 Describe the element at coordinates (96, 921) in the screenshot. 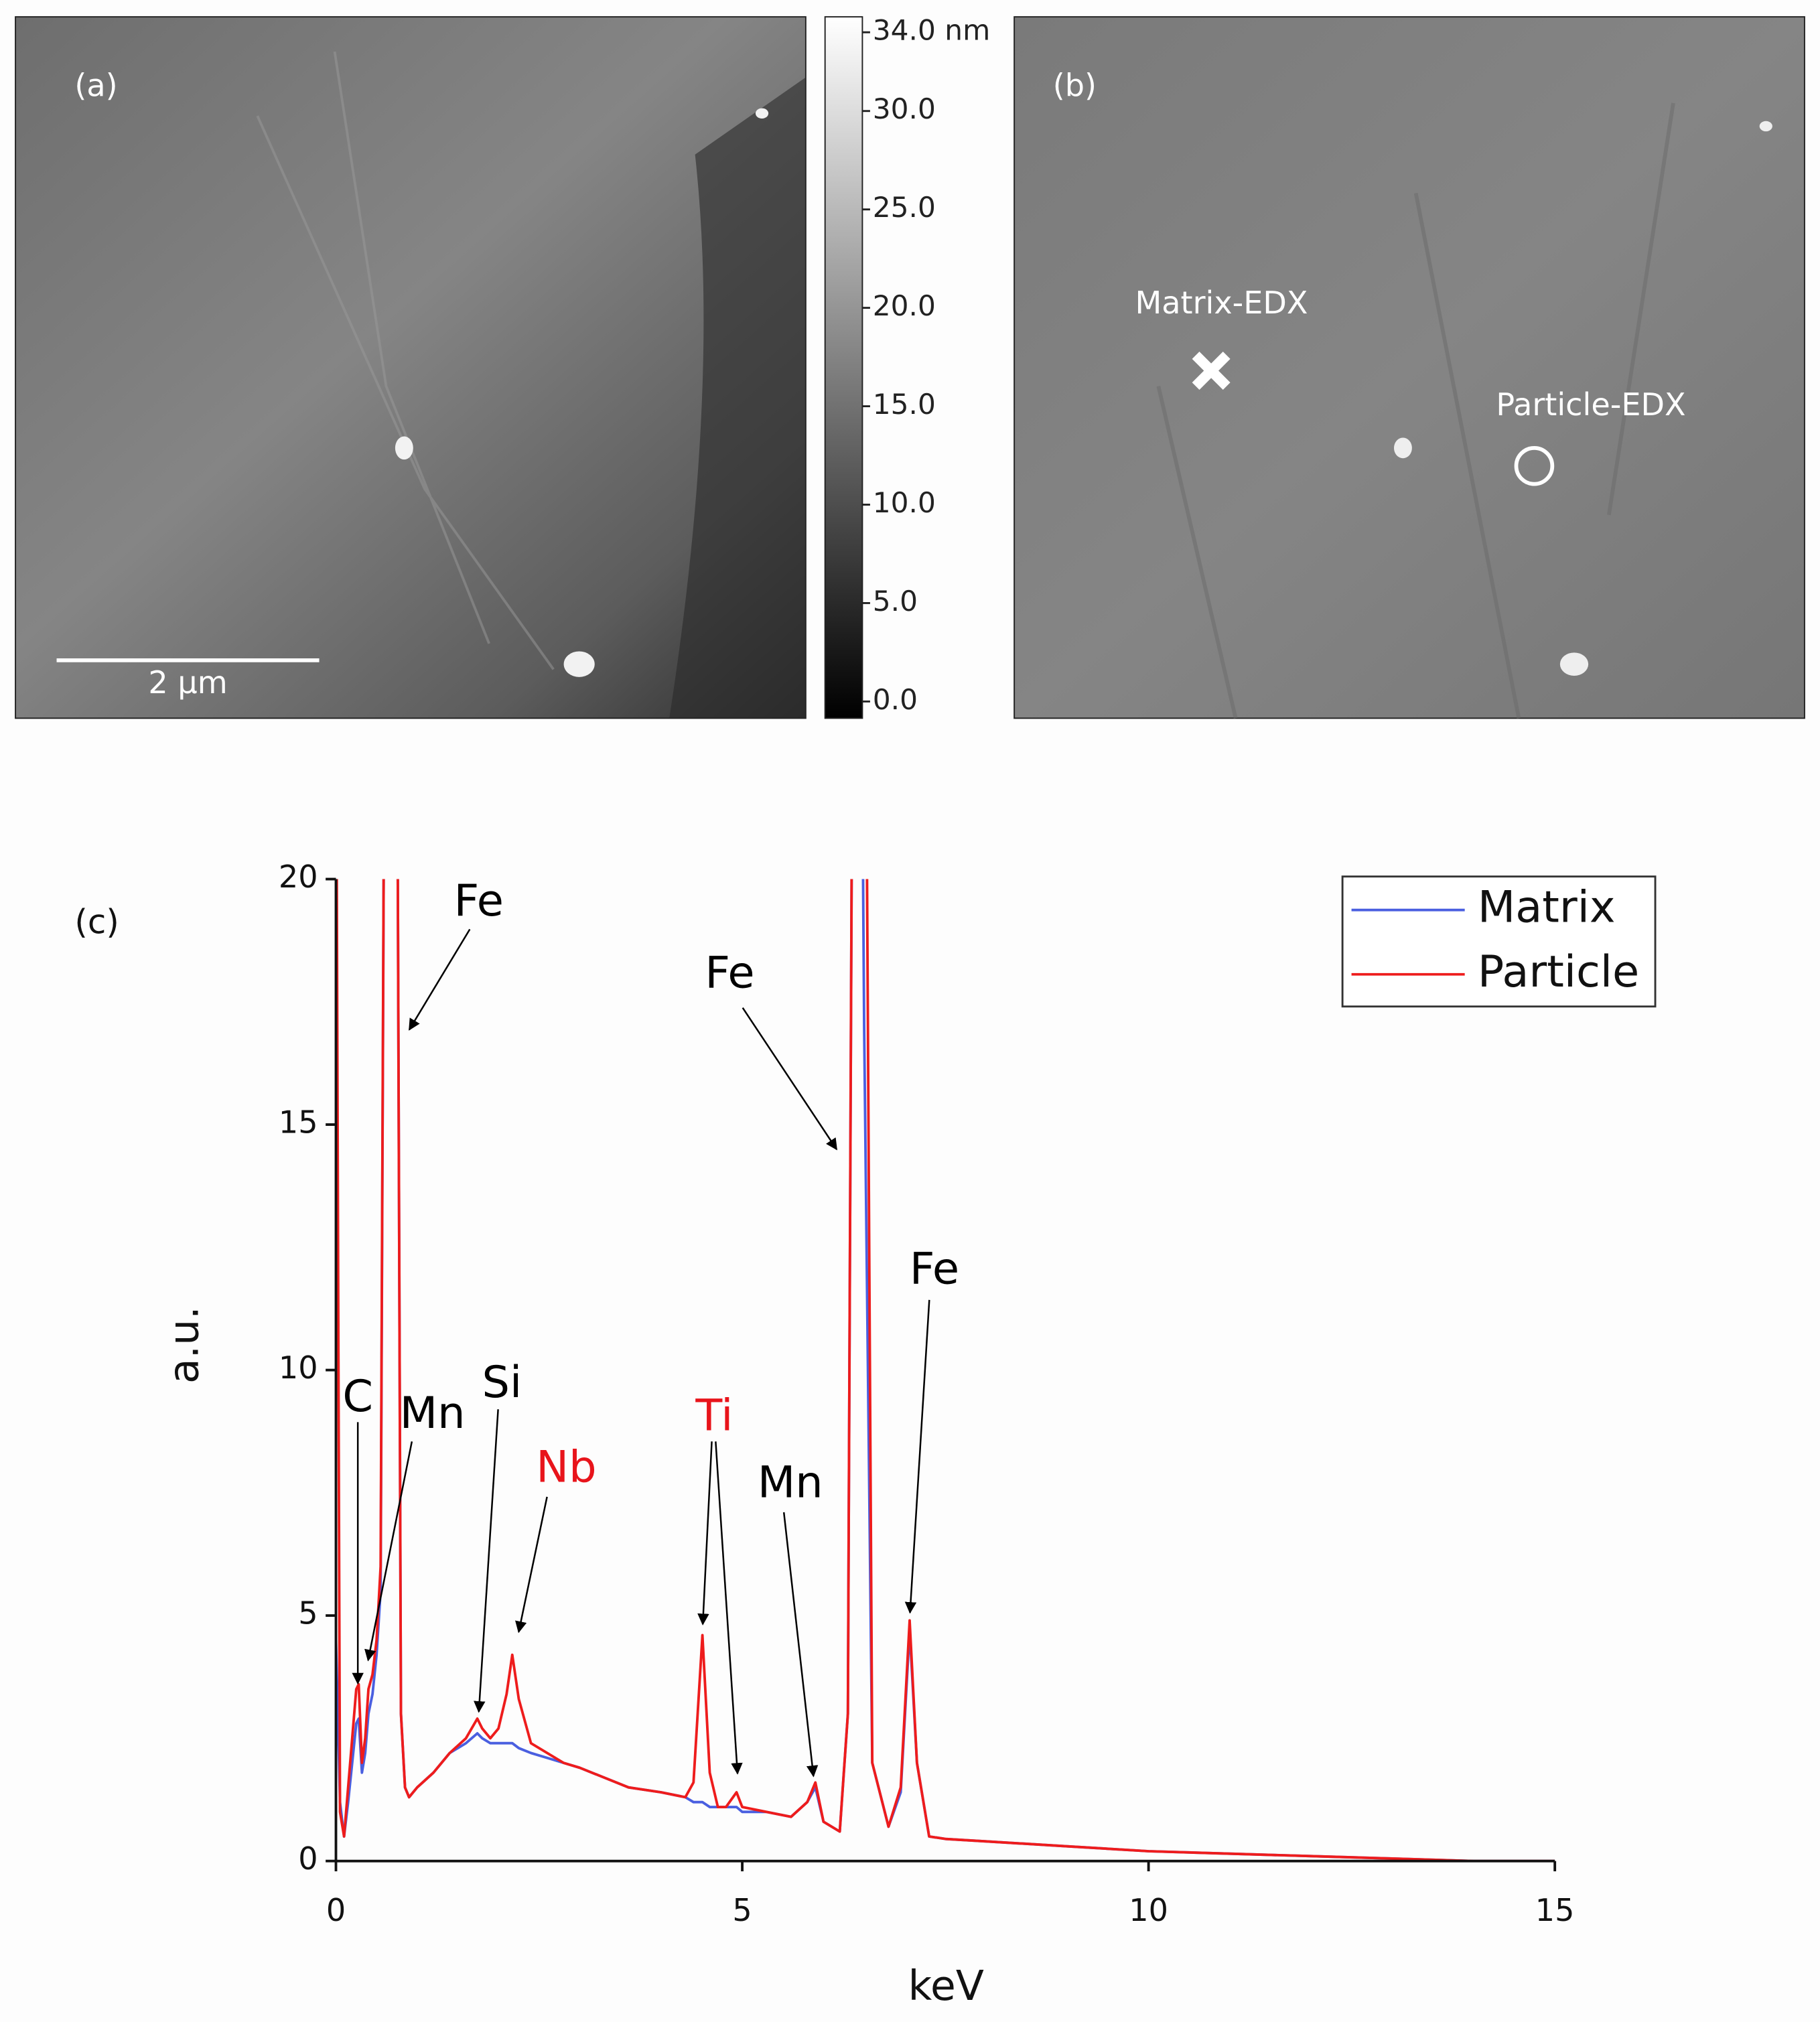

I see `panel-label: (c)` at that location.